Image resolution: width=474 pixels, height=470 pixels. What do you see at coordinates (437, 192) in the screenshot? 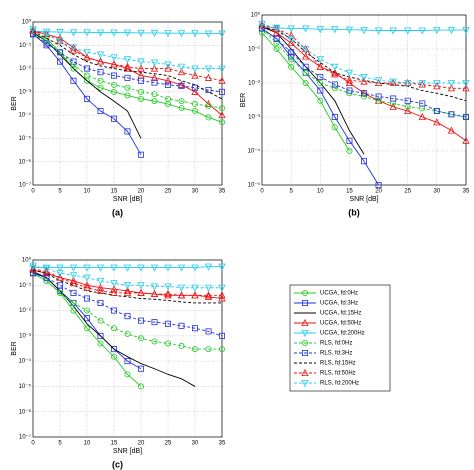
I see `x-tick-label: 30` at bounding box center [437, 192].